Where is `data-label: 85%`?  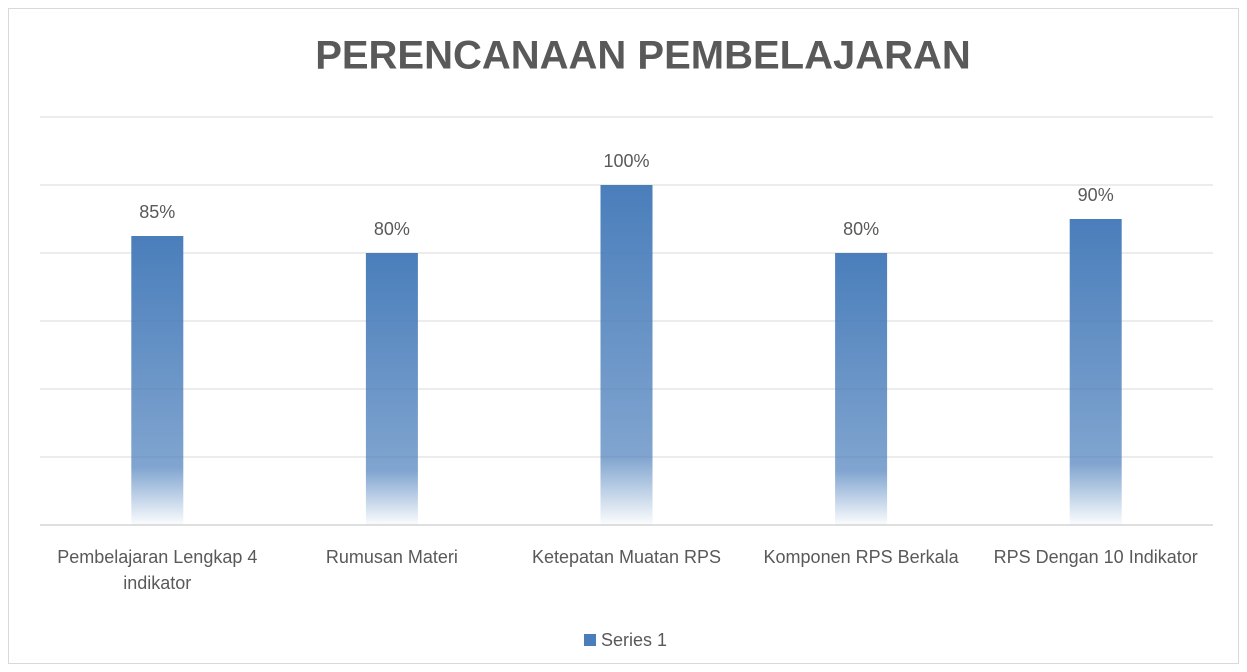
data-label: 85% is located at coordinates (157, 212).